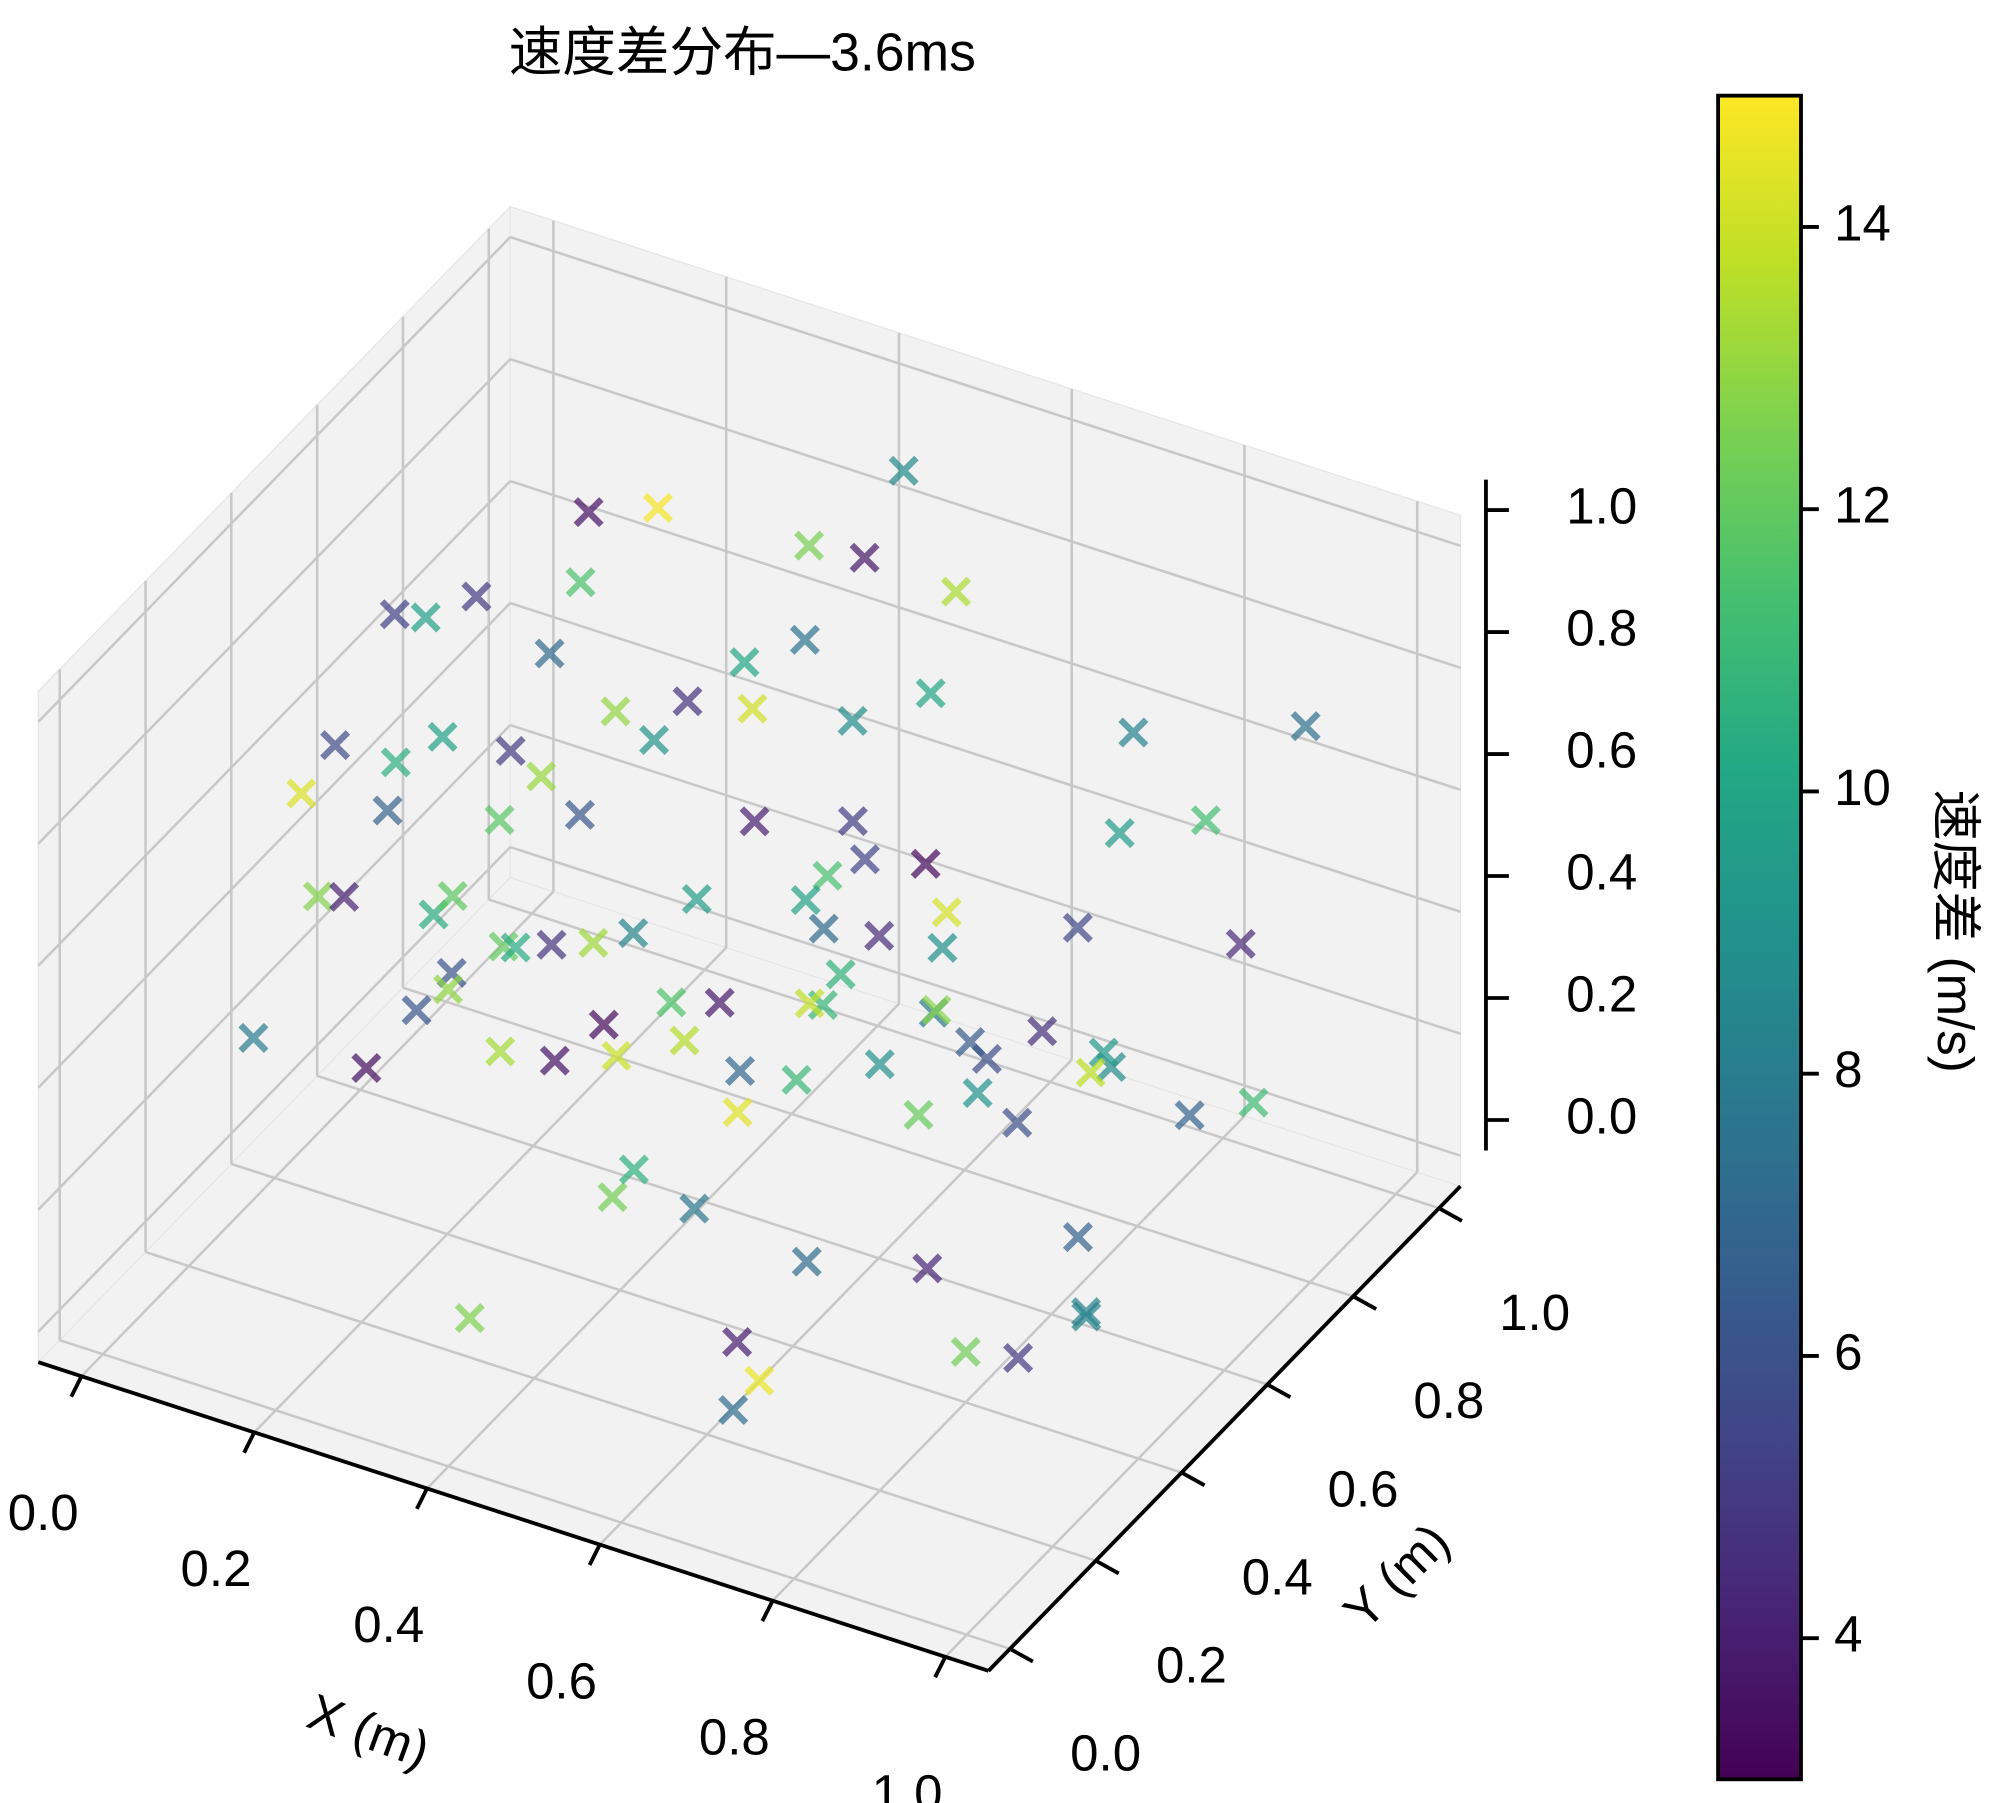  Describe the element at coordinates (561, 1680) in the screenshot. I see `x-tick-label: 0.6` at that location.